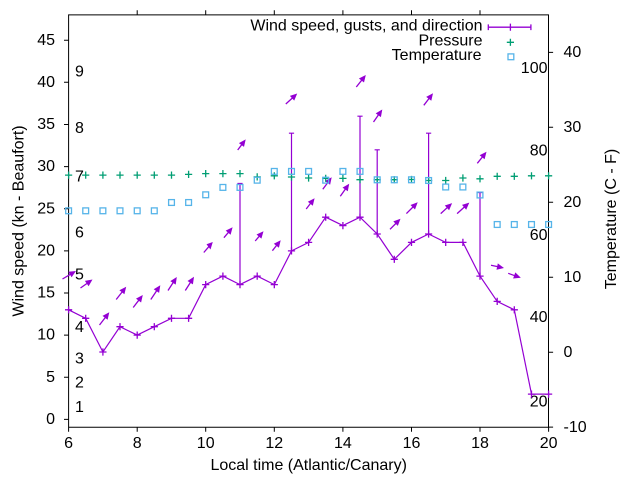 The width and height of the screenshot is (640, 485). What do you see at coordinates (343, 443) in the screenshot?
I see `svg-text: 14` at bounding box center [343, 443].